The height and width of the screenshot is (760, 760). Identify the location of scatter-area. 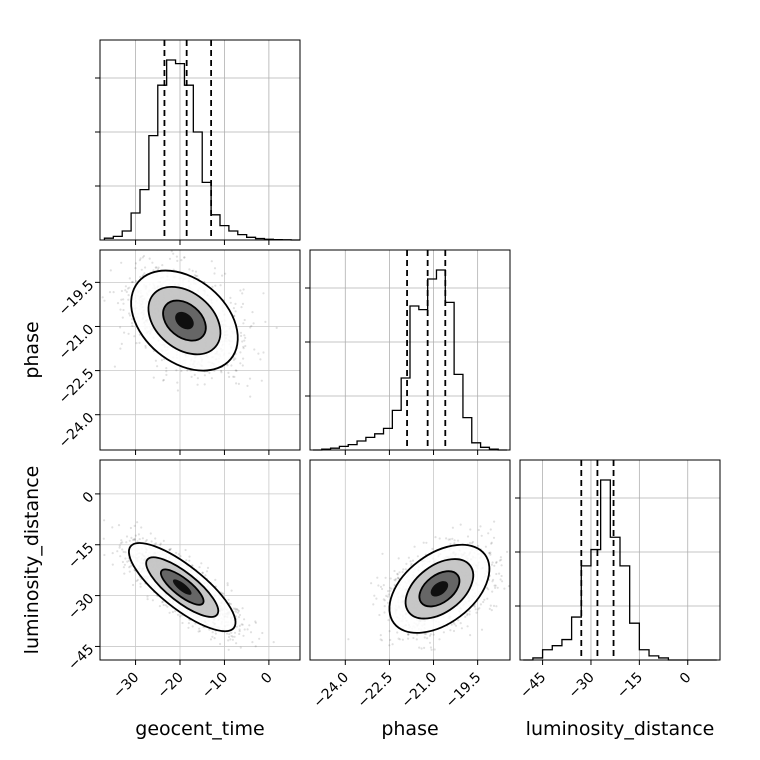
(200, 350).